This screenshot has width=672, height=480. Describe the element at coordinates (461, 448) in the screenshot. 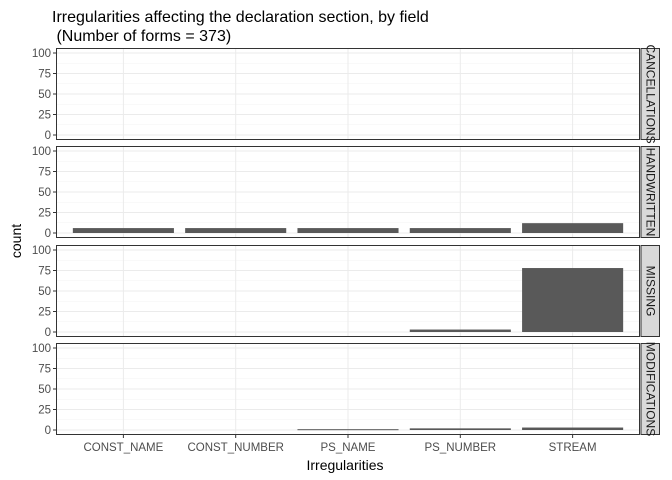

I see `x-tick-label: PS_NUMBER` at that location.